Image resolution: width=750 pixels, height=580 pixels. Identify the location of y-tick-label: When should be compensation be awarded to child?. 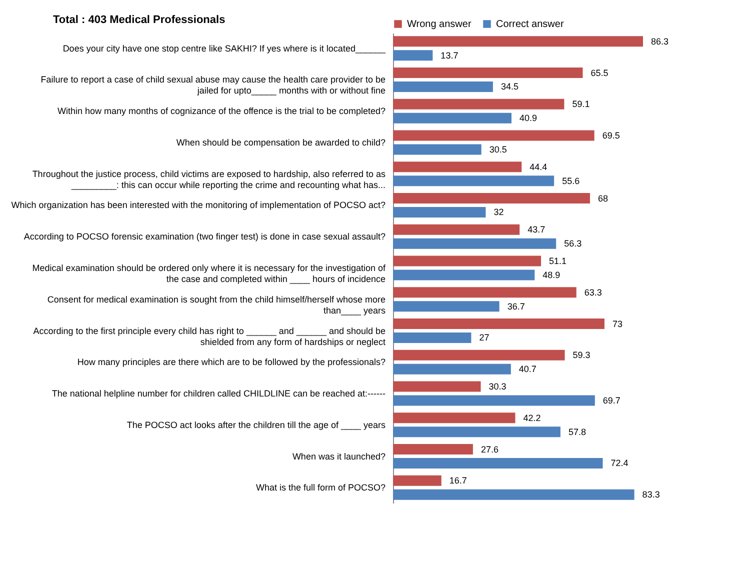
(281, 143).